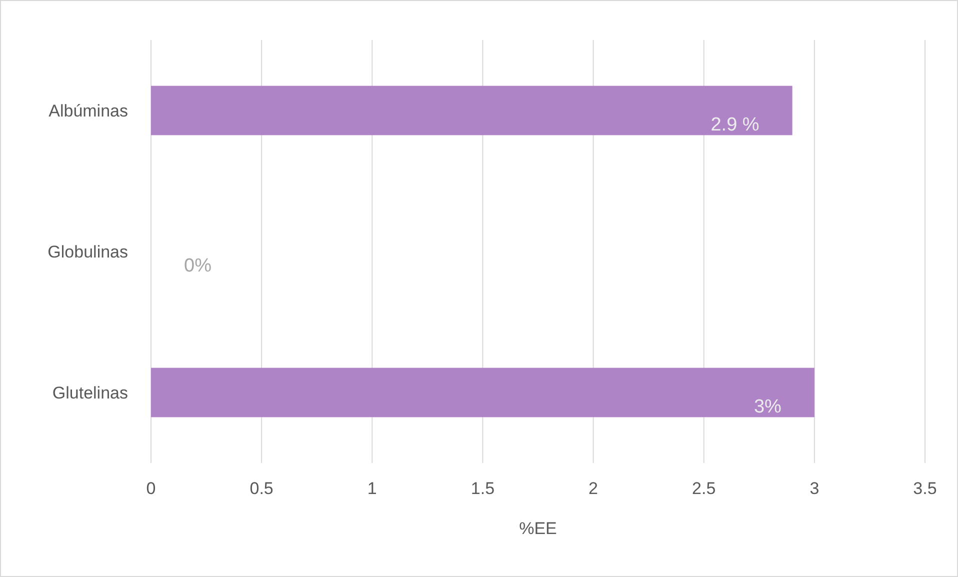 This screenshot has height=577, width=958. What do you see at coordinates (88, 110) in the screenshot?
I see `y-tick-label: Albúminas` at bounding box center [88, 110].